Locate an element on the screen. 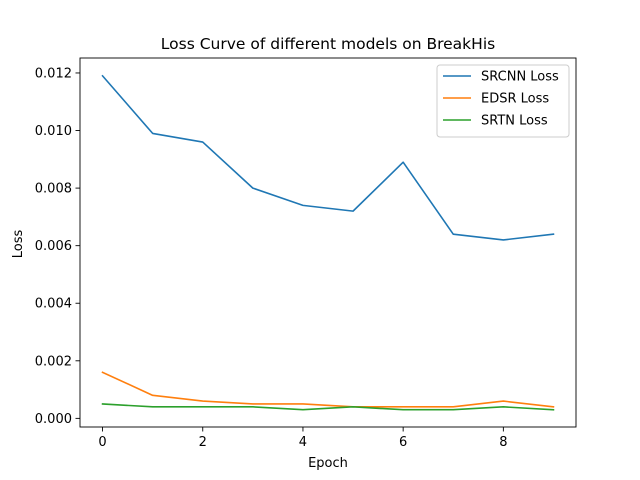 The width and height of the screenshot is (640, 480). y-tick-label: 0.000 is located at coordinates (53, 419).